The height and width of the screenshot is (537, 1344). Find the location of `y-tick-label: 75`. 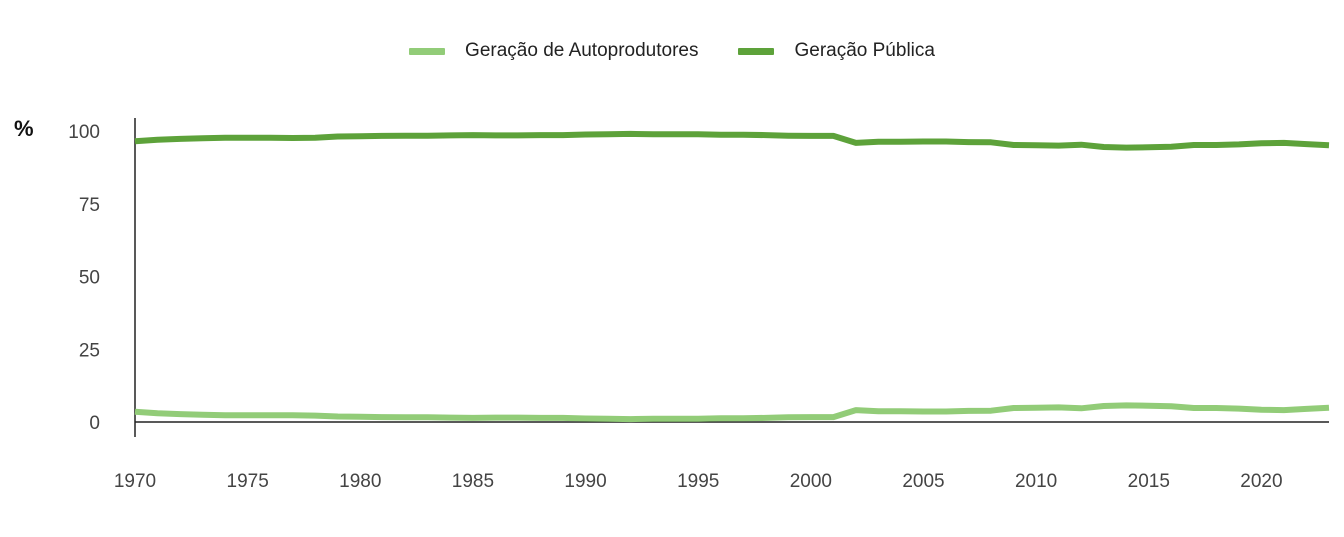

y-tick-label: 75 is located at coordinates (89, 205).